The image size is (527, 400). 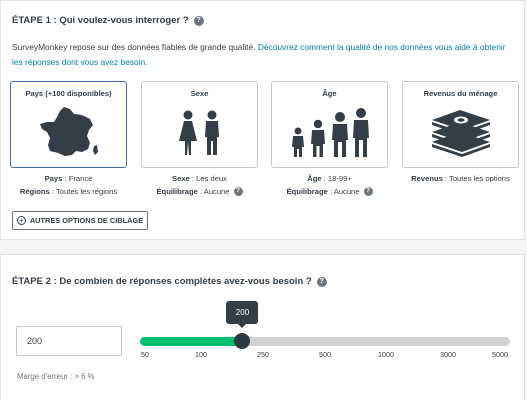 What do you see at coordinates (21, 220) in the screenshot?
I see `plus-circle-icon: +` at bounding box center [21, 220].